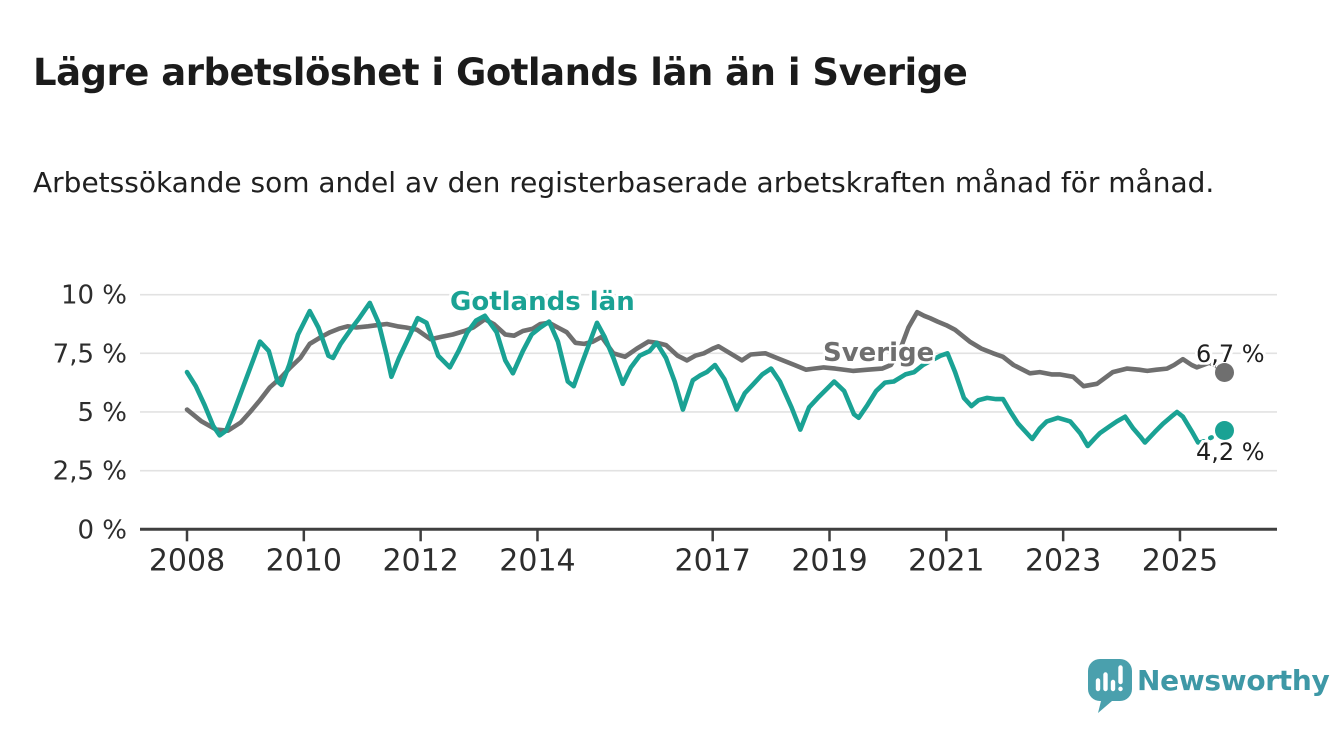 The width and height of the screenshot is (1340, 734). What do you see at coordinates (1063, 560) in the screenshot?
I see `x-axis-label: 2023` at bounding box center [1063, 560].